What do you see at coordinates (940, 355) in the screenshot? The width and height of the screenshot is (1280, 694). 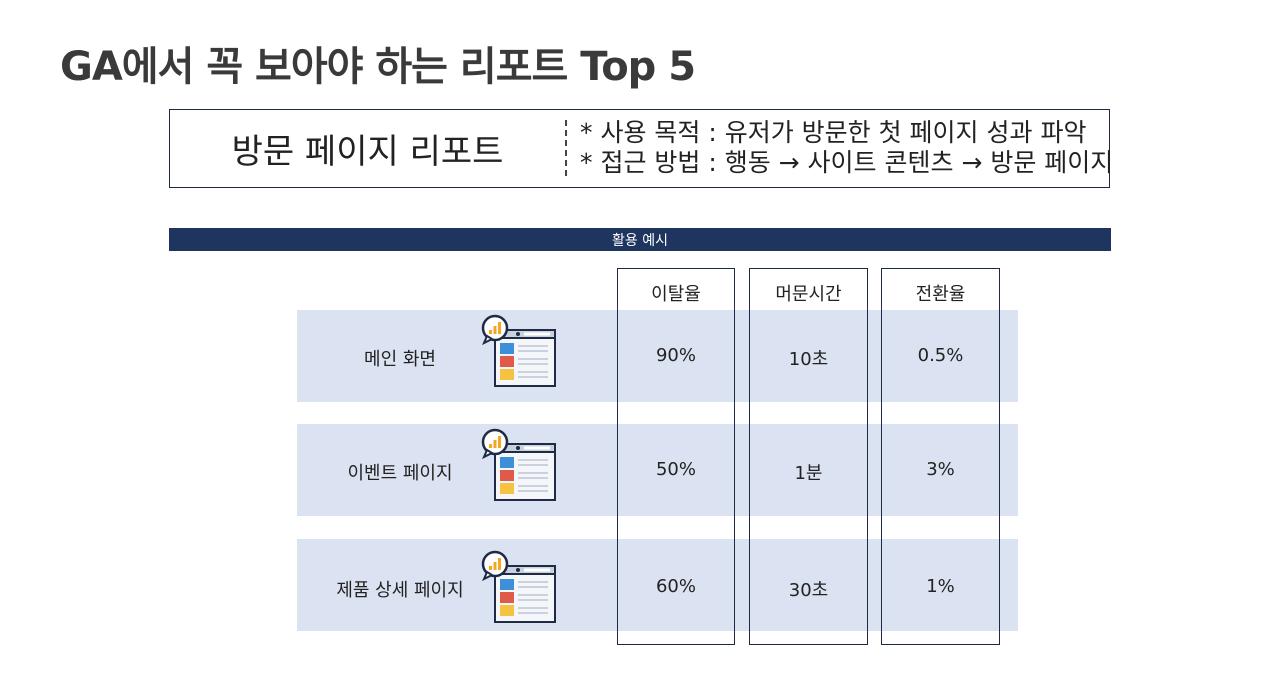 I see `table-cell: 0.5%` at bounding box center [940, 355].